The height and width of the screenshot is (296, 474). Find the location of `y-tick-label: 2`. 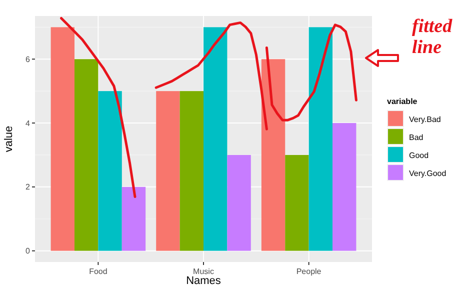

y-tick-label: 2 is located at coordinates (28, 187).